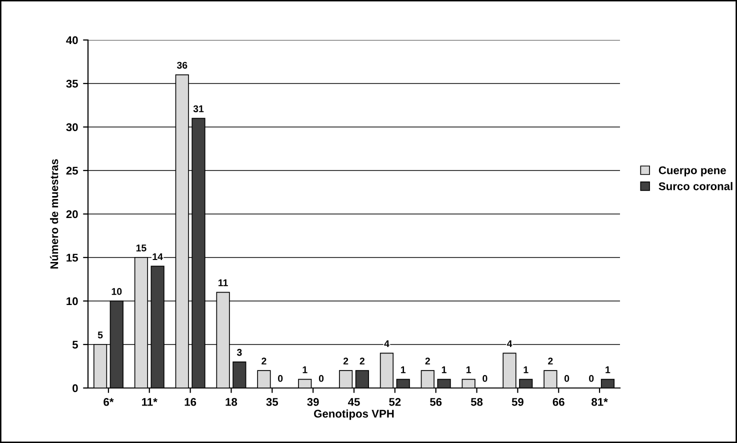  What do you see at coordinates (232, 402) in the screenshot?
I see `x-tick-label: 18` at bounding box center [232, 402].